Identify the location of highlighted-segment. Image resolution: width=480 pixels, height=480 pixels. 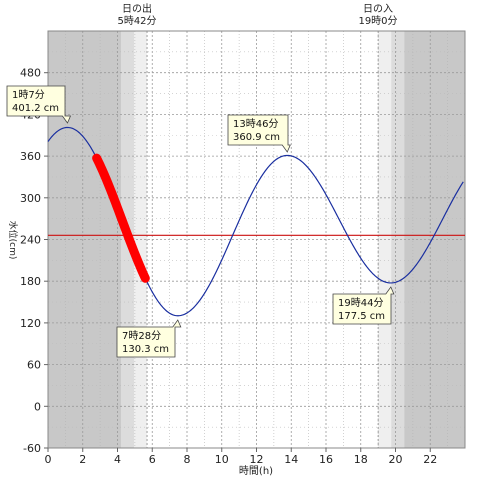
(121, 218).